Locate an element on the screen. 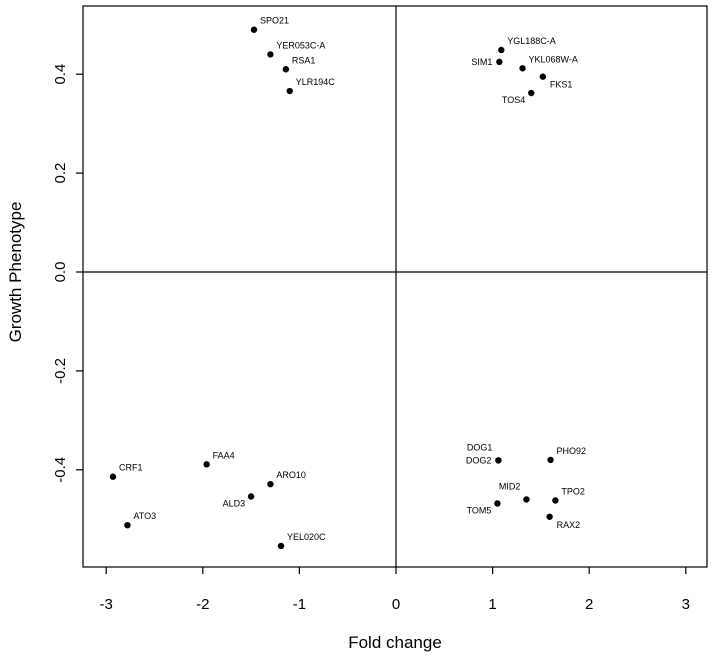 Image resolution: width=720 pixels, height=663 pixels. x-tick-label: -3 is located at coordinates (106, 604).